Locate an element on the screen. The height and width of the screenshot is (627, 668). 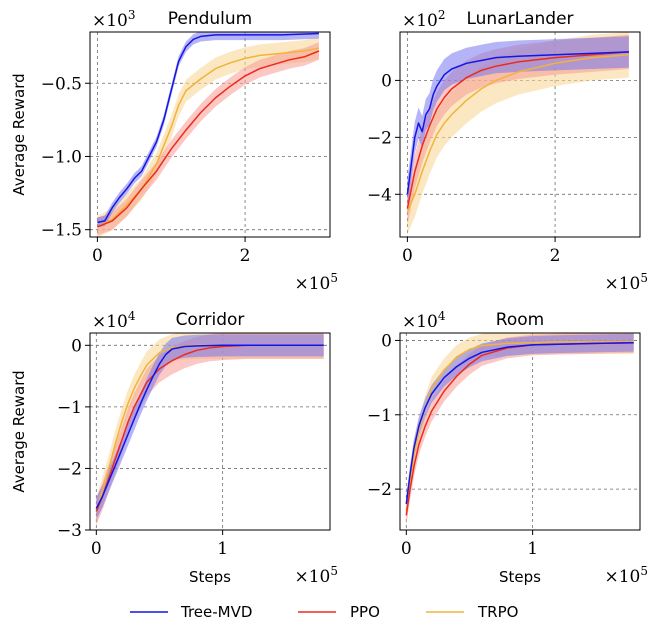
y-tick-label: −3 is located at coordinates (69, 531).